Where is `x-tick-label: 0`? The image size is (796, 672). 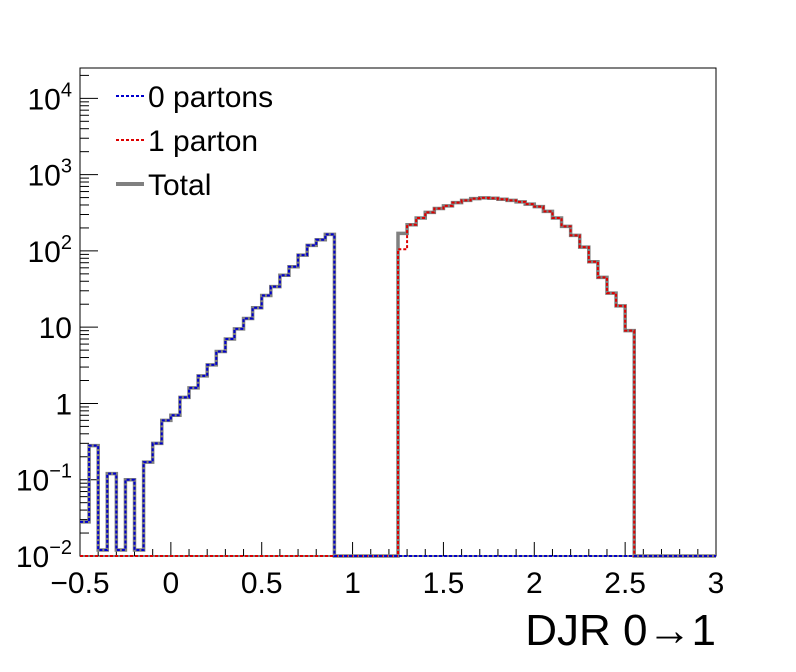
x-tick-label: 0 is located at coordinates (171, 583).